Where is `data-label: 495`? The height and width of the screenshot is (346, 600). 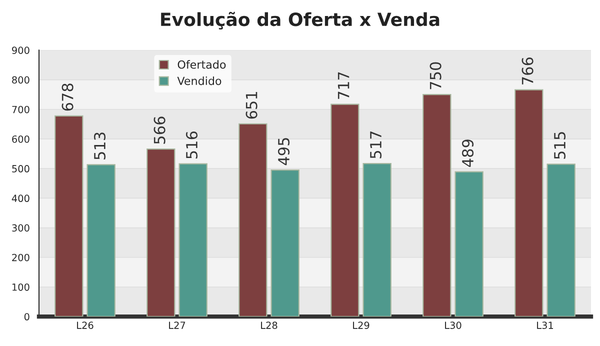 data-label: 495 is located at coordinates (284, 152).